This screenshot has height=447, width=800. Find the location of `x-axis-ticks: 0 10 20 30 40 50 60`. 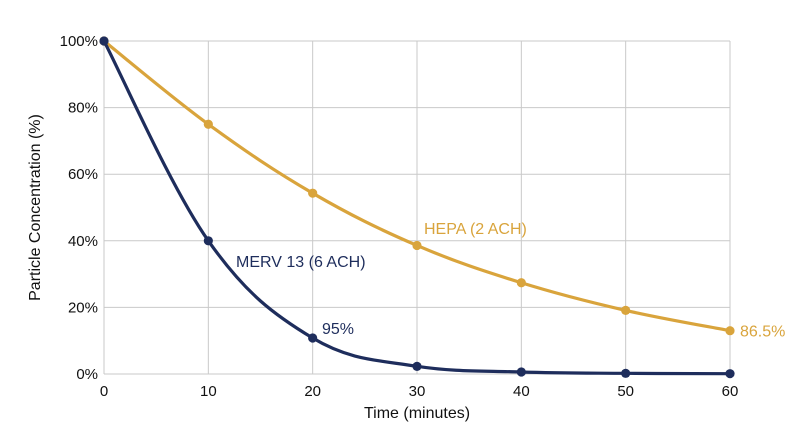

x-axis-ticks: 0 10 20 30 40 50 60 is located at coordinates (419, 391).